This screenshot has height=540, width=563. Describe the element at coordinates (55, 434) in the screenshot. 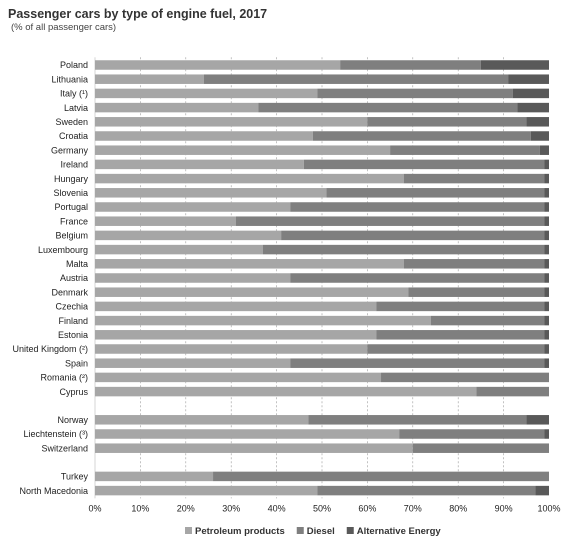

I see `category-label: Liechtenstein (³)` at that location.